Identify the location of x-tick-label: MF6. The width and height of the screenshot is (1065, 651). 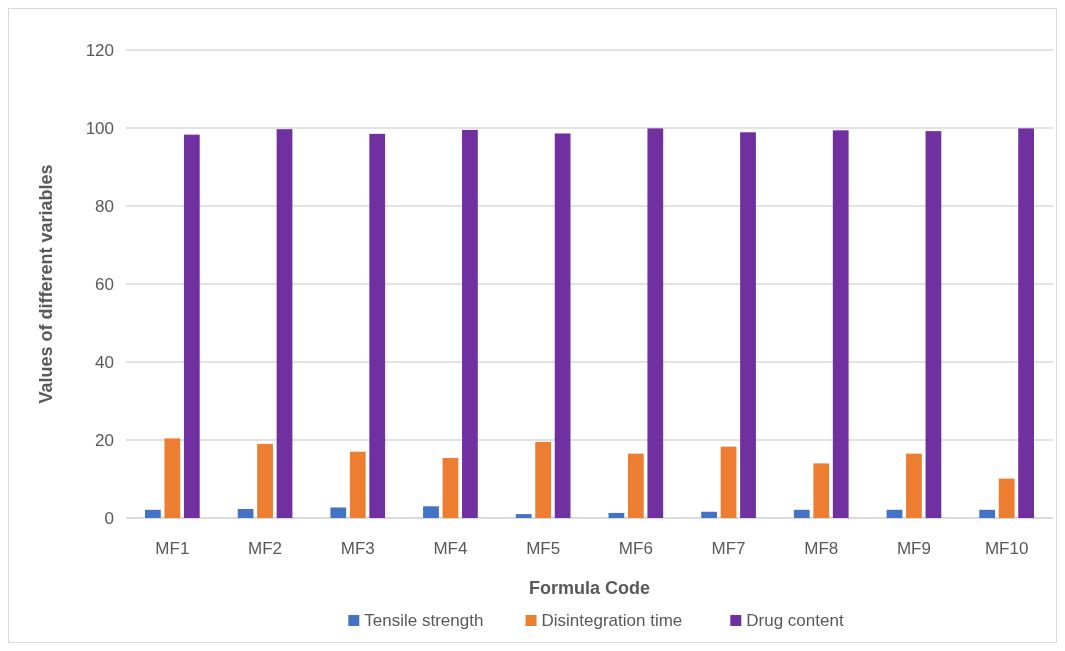
(635, 548).